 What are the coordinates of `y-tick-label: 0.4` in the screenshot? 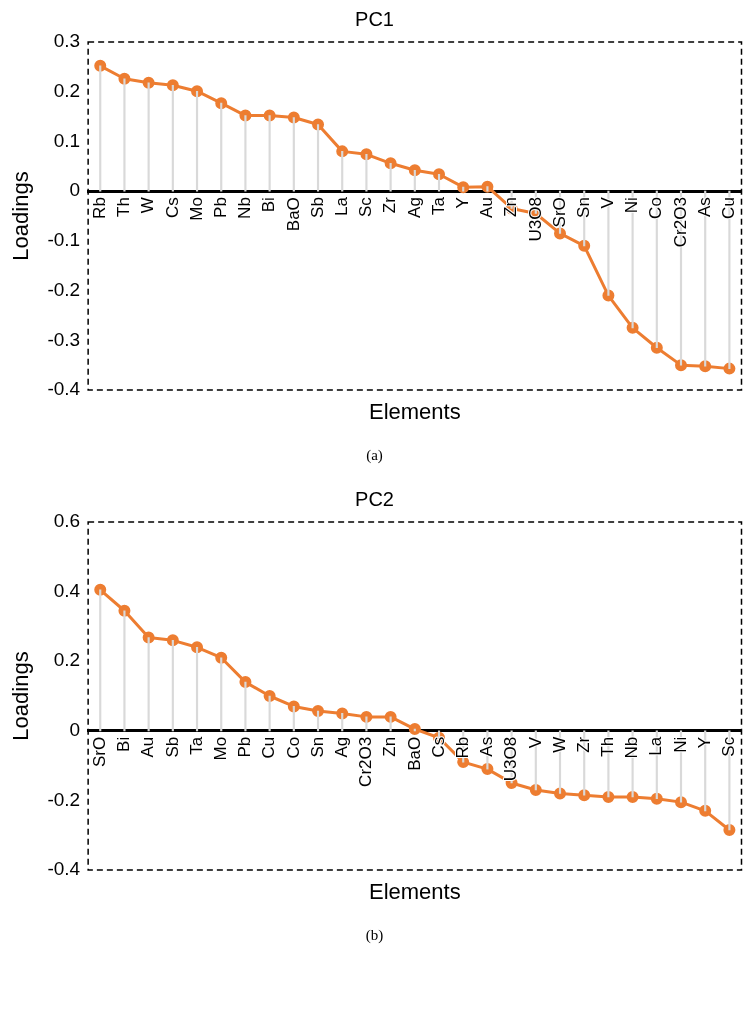 It's located at (67, 590).